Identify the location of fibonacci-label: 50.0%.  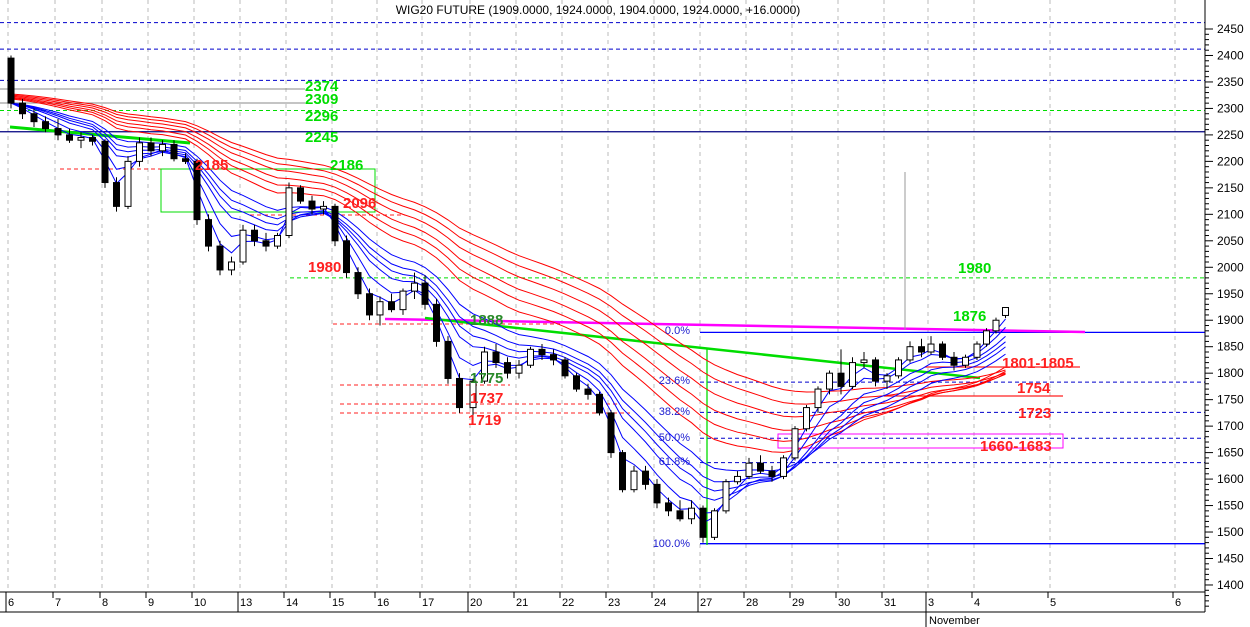
(674, 438).